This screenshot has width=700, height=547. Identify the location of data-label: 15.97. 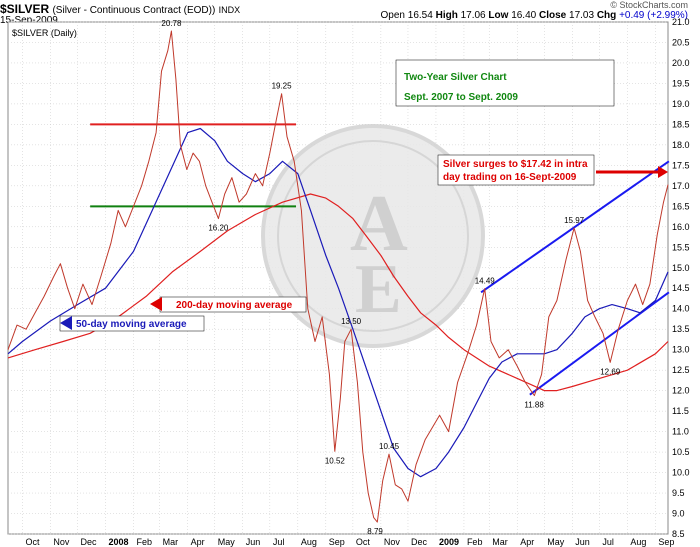
(574, 220).